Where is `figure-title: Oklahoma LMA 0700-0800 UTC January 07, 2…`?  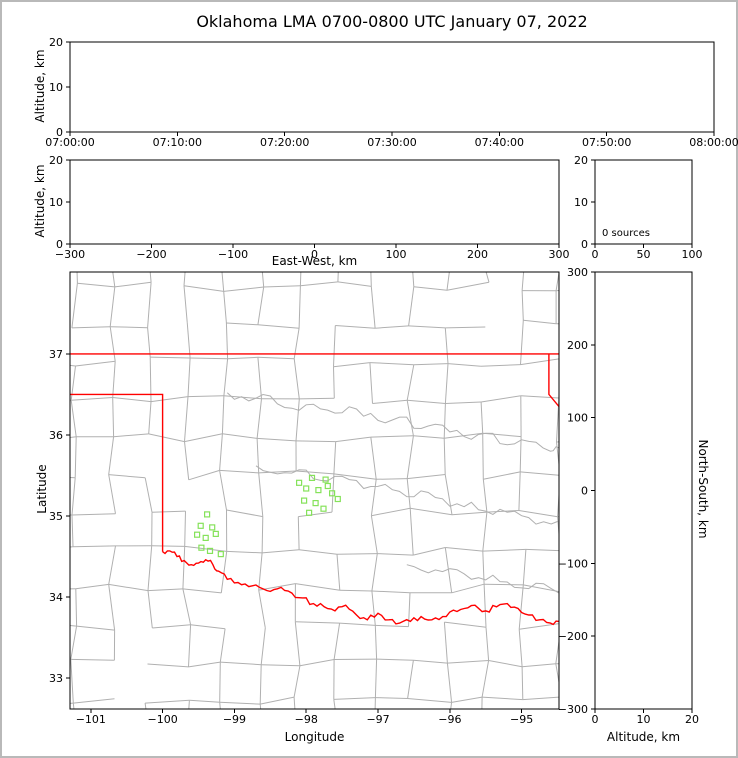 figure-title: Oklahoma LMA 0700-0800 UTC January 07, 2… is located at coordinates (392, 21).